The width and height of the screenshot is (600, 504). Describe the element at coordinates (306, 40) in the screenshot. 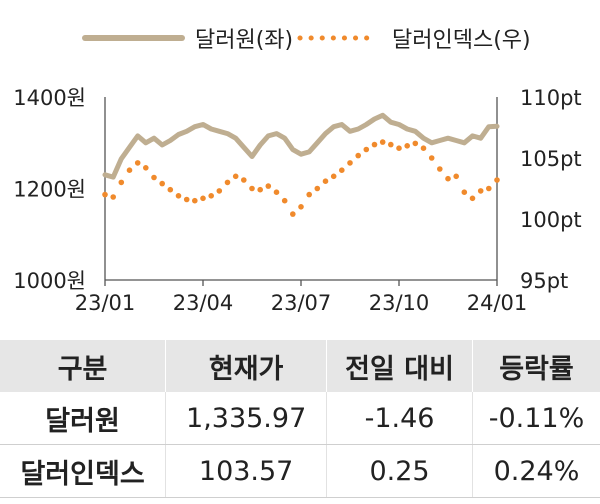

I see `legend: 달러원(좌) 달러인덱스(우)` at that location.